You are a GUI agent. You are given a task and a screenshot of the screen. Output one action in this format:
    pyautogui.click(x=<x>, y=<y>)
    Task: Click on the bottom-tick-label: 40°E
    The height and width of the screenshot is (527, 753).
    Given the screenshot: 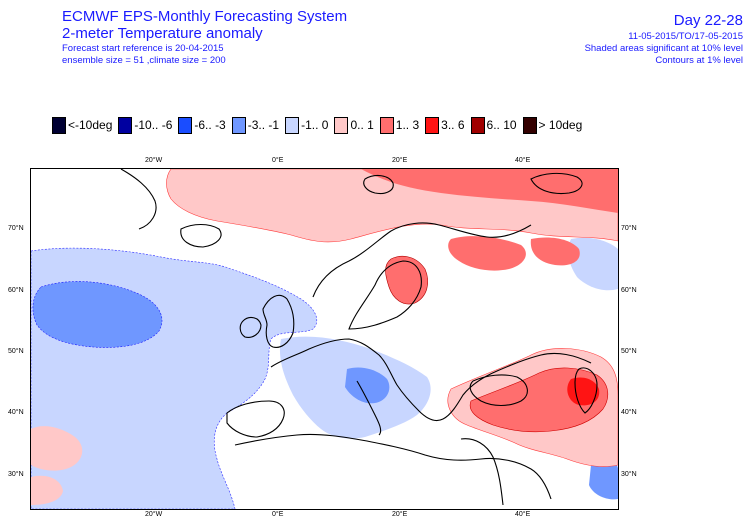 What is the action you would take?
    pyautogui.click(x=523, y=514)
    